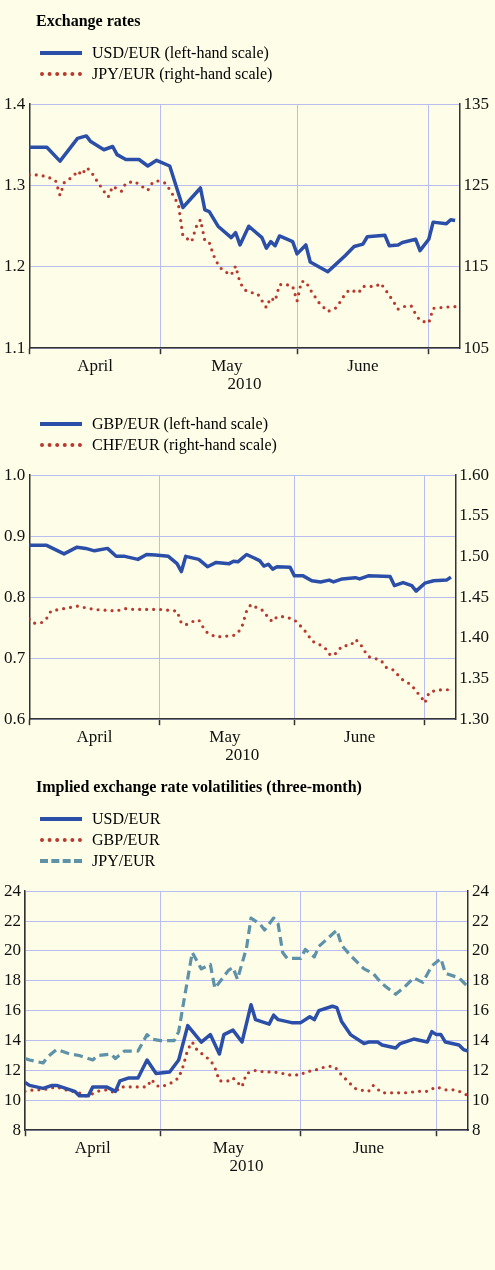 Image resolution: width=495 pixels, height=1270 pixels. Describe the element at coordinates (13, 1040) in the screenshot. I see `y-tick-label: 14` at that location.